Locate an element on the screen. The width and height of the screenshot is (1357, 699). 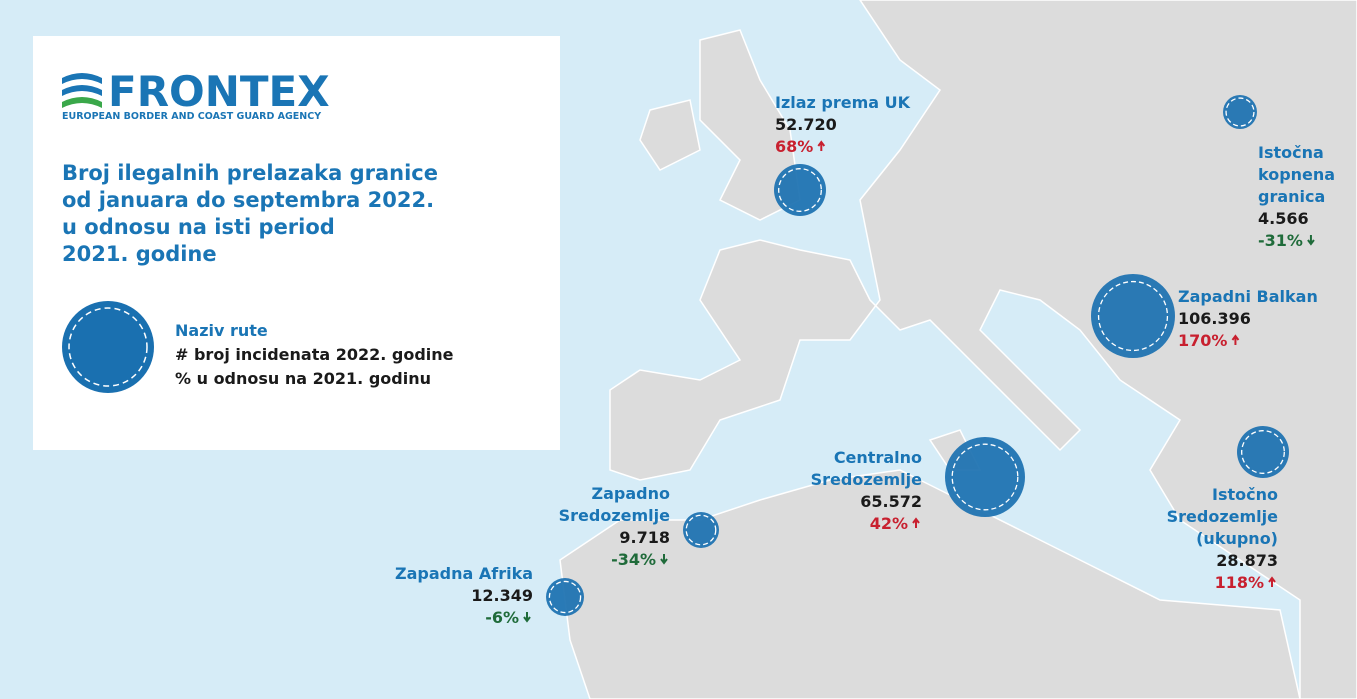
logo: FRONTEX is located at coordinates (219, 91).